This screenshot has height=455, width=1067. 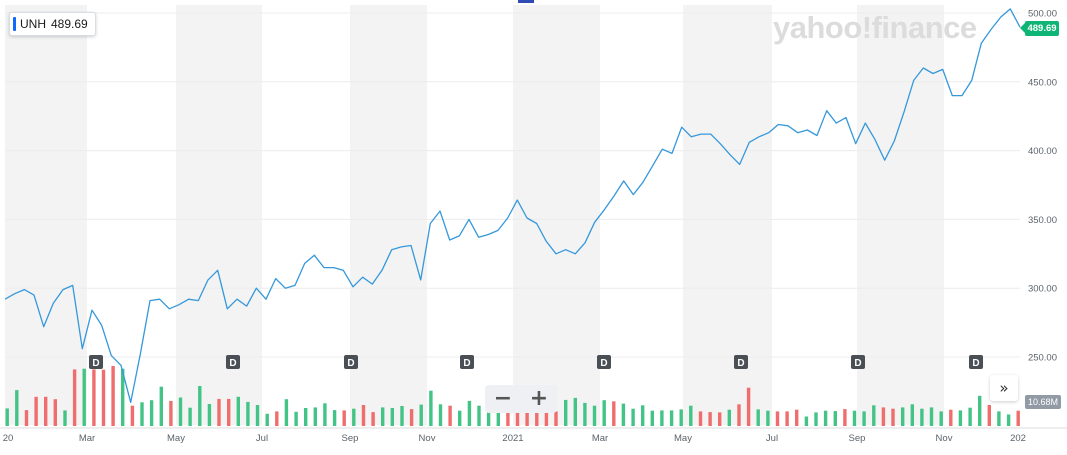 I want to click on yahoo-finance-logo: yahoo!finance, so click(x=875, y=27).